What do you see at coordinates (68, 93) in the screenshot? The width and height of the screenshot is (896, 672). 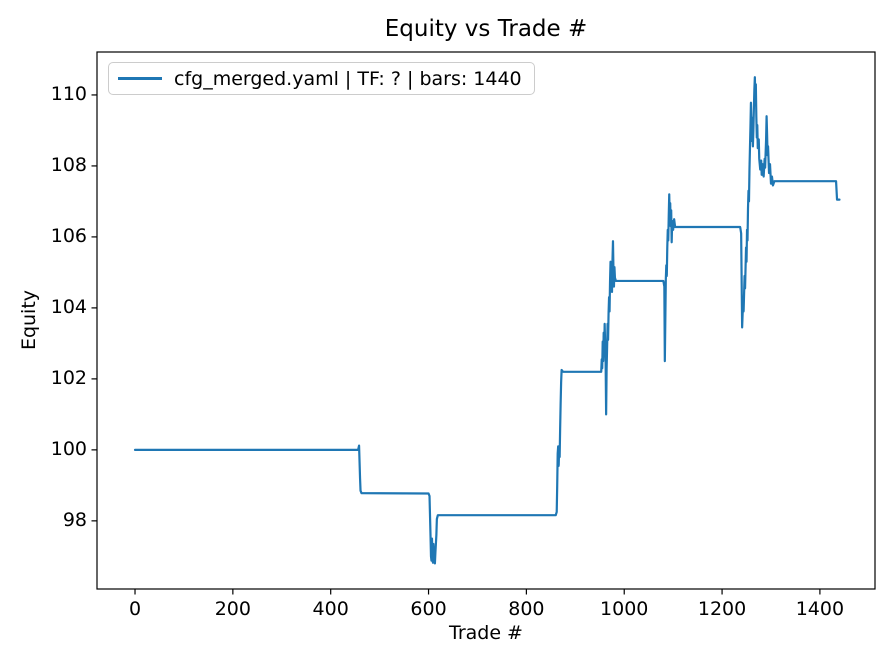 I see `y-tick-label: 110` at bounding box center [68, 93].